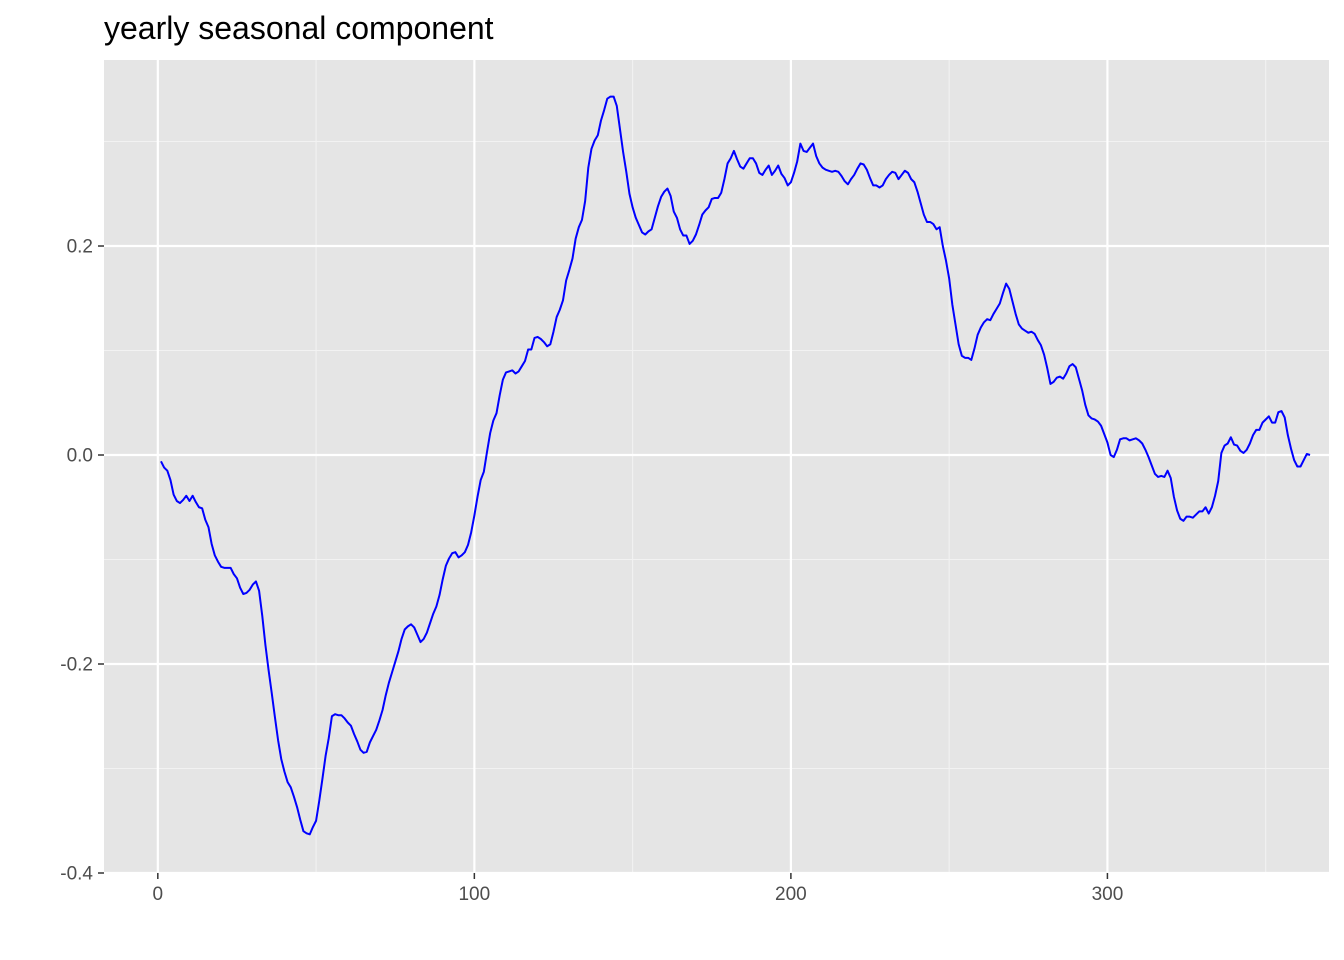 The width and height of the screenshot is (1344, 960). I want to click on y-tick-label: 0.0, so click(80, 456).